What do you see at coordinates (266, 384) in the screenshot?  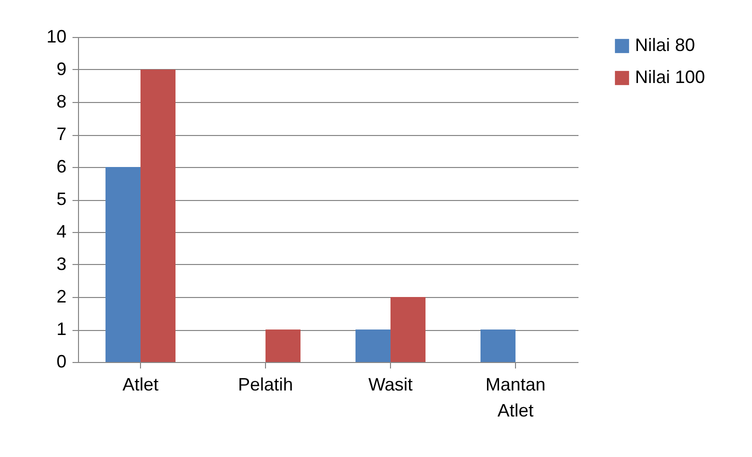 I see `x-tick-label: Pelatih` at bounding box center [266, 384].